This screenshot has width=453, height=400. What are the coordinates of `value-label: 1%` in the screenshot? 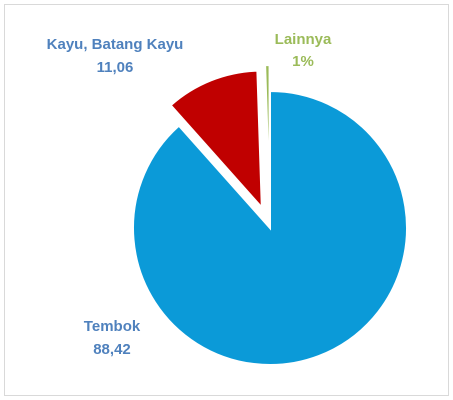 It's located at (303, 61).